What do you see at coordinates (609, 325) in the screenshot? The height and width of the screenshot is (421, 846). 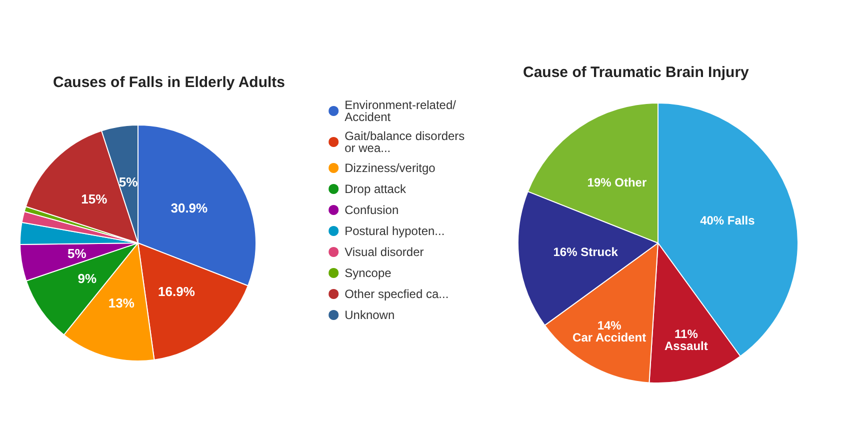 I see `data-label: 14%` at bounding box center [609, 325].